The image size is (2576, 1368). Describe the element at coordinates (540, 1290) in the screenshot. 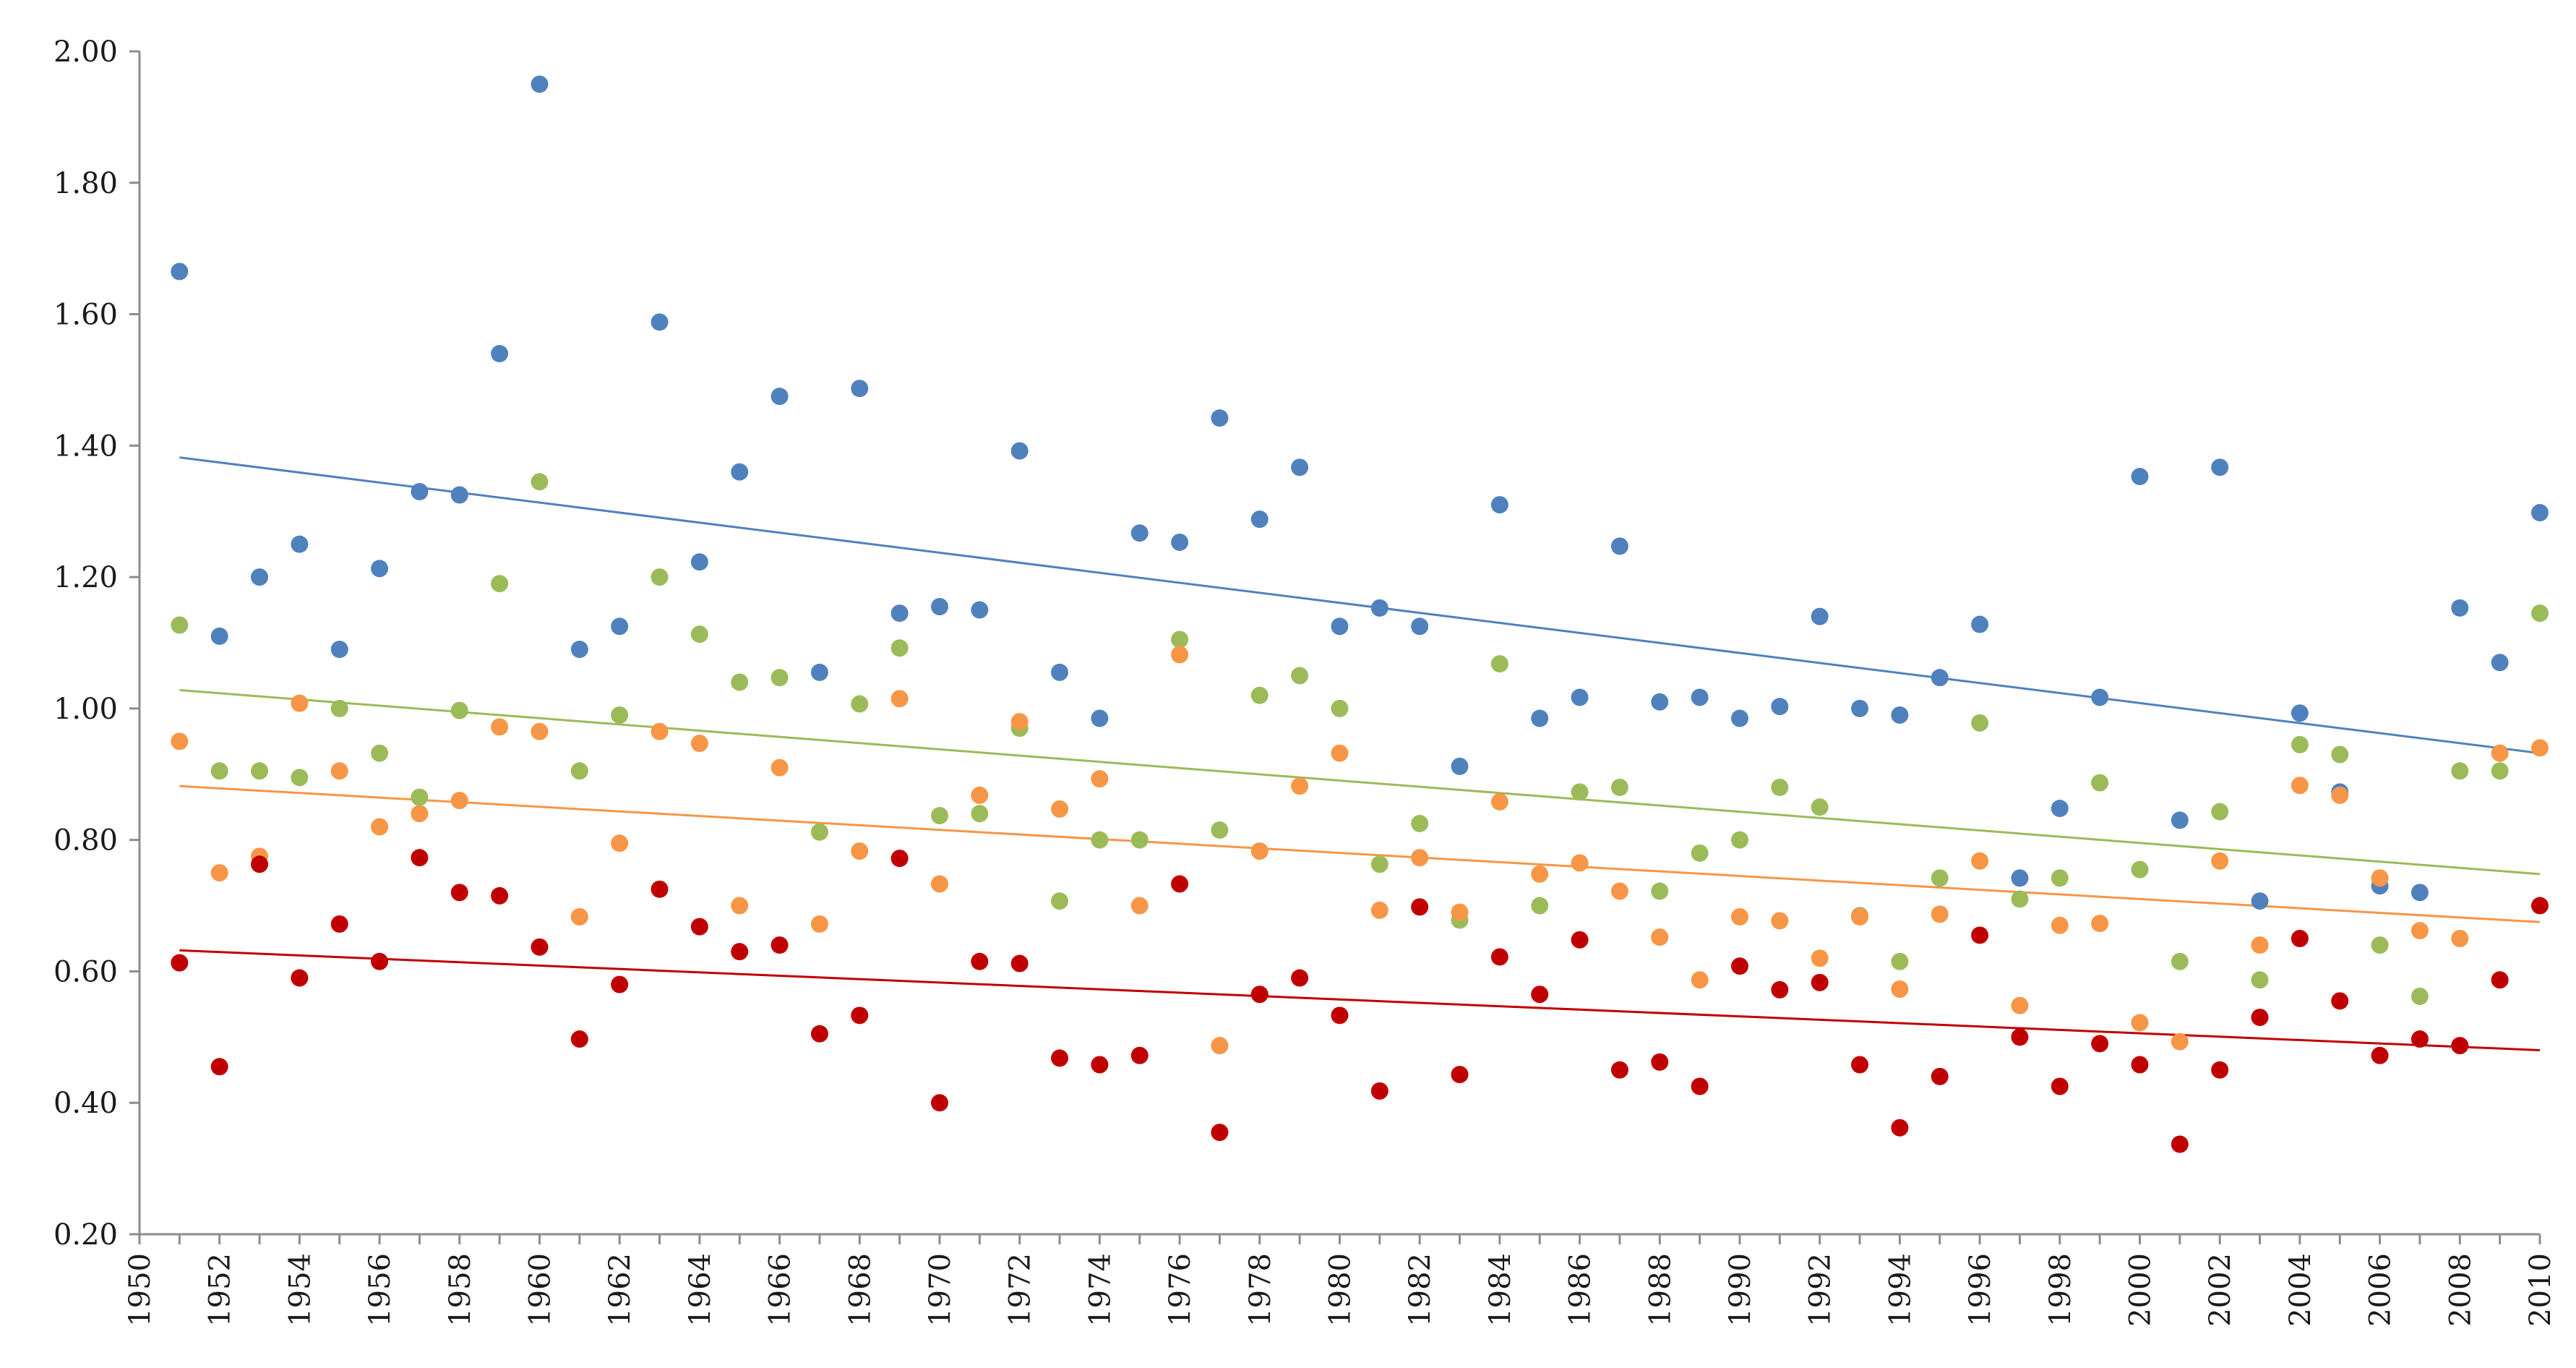

I see `x-tick-label: 1960` at that location.